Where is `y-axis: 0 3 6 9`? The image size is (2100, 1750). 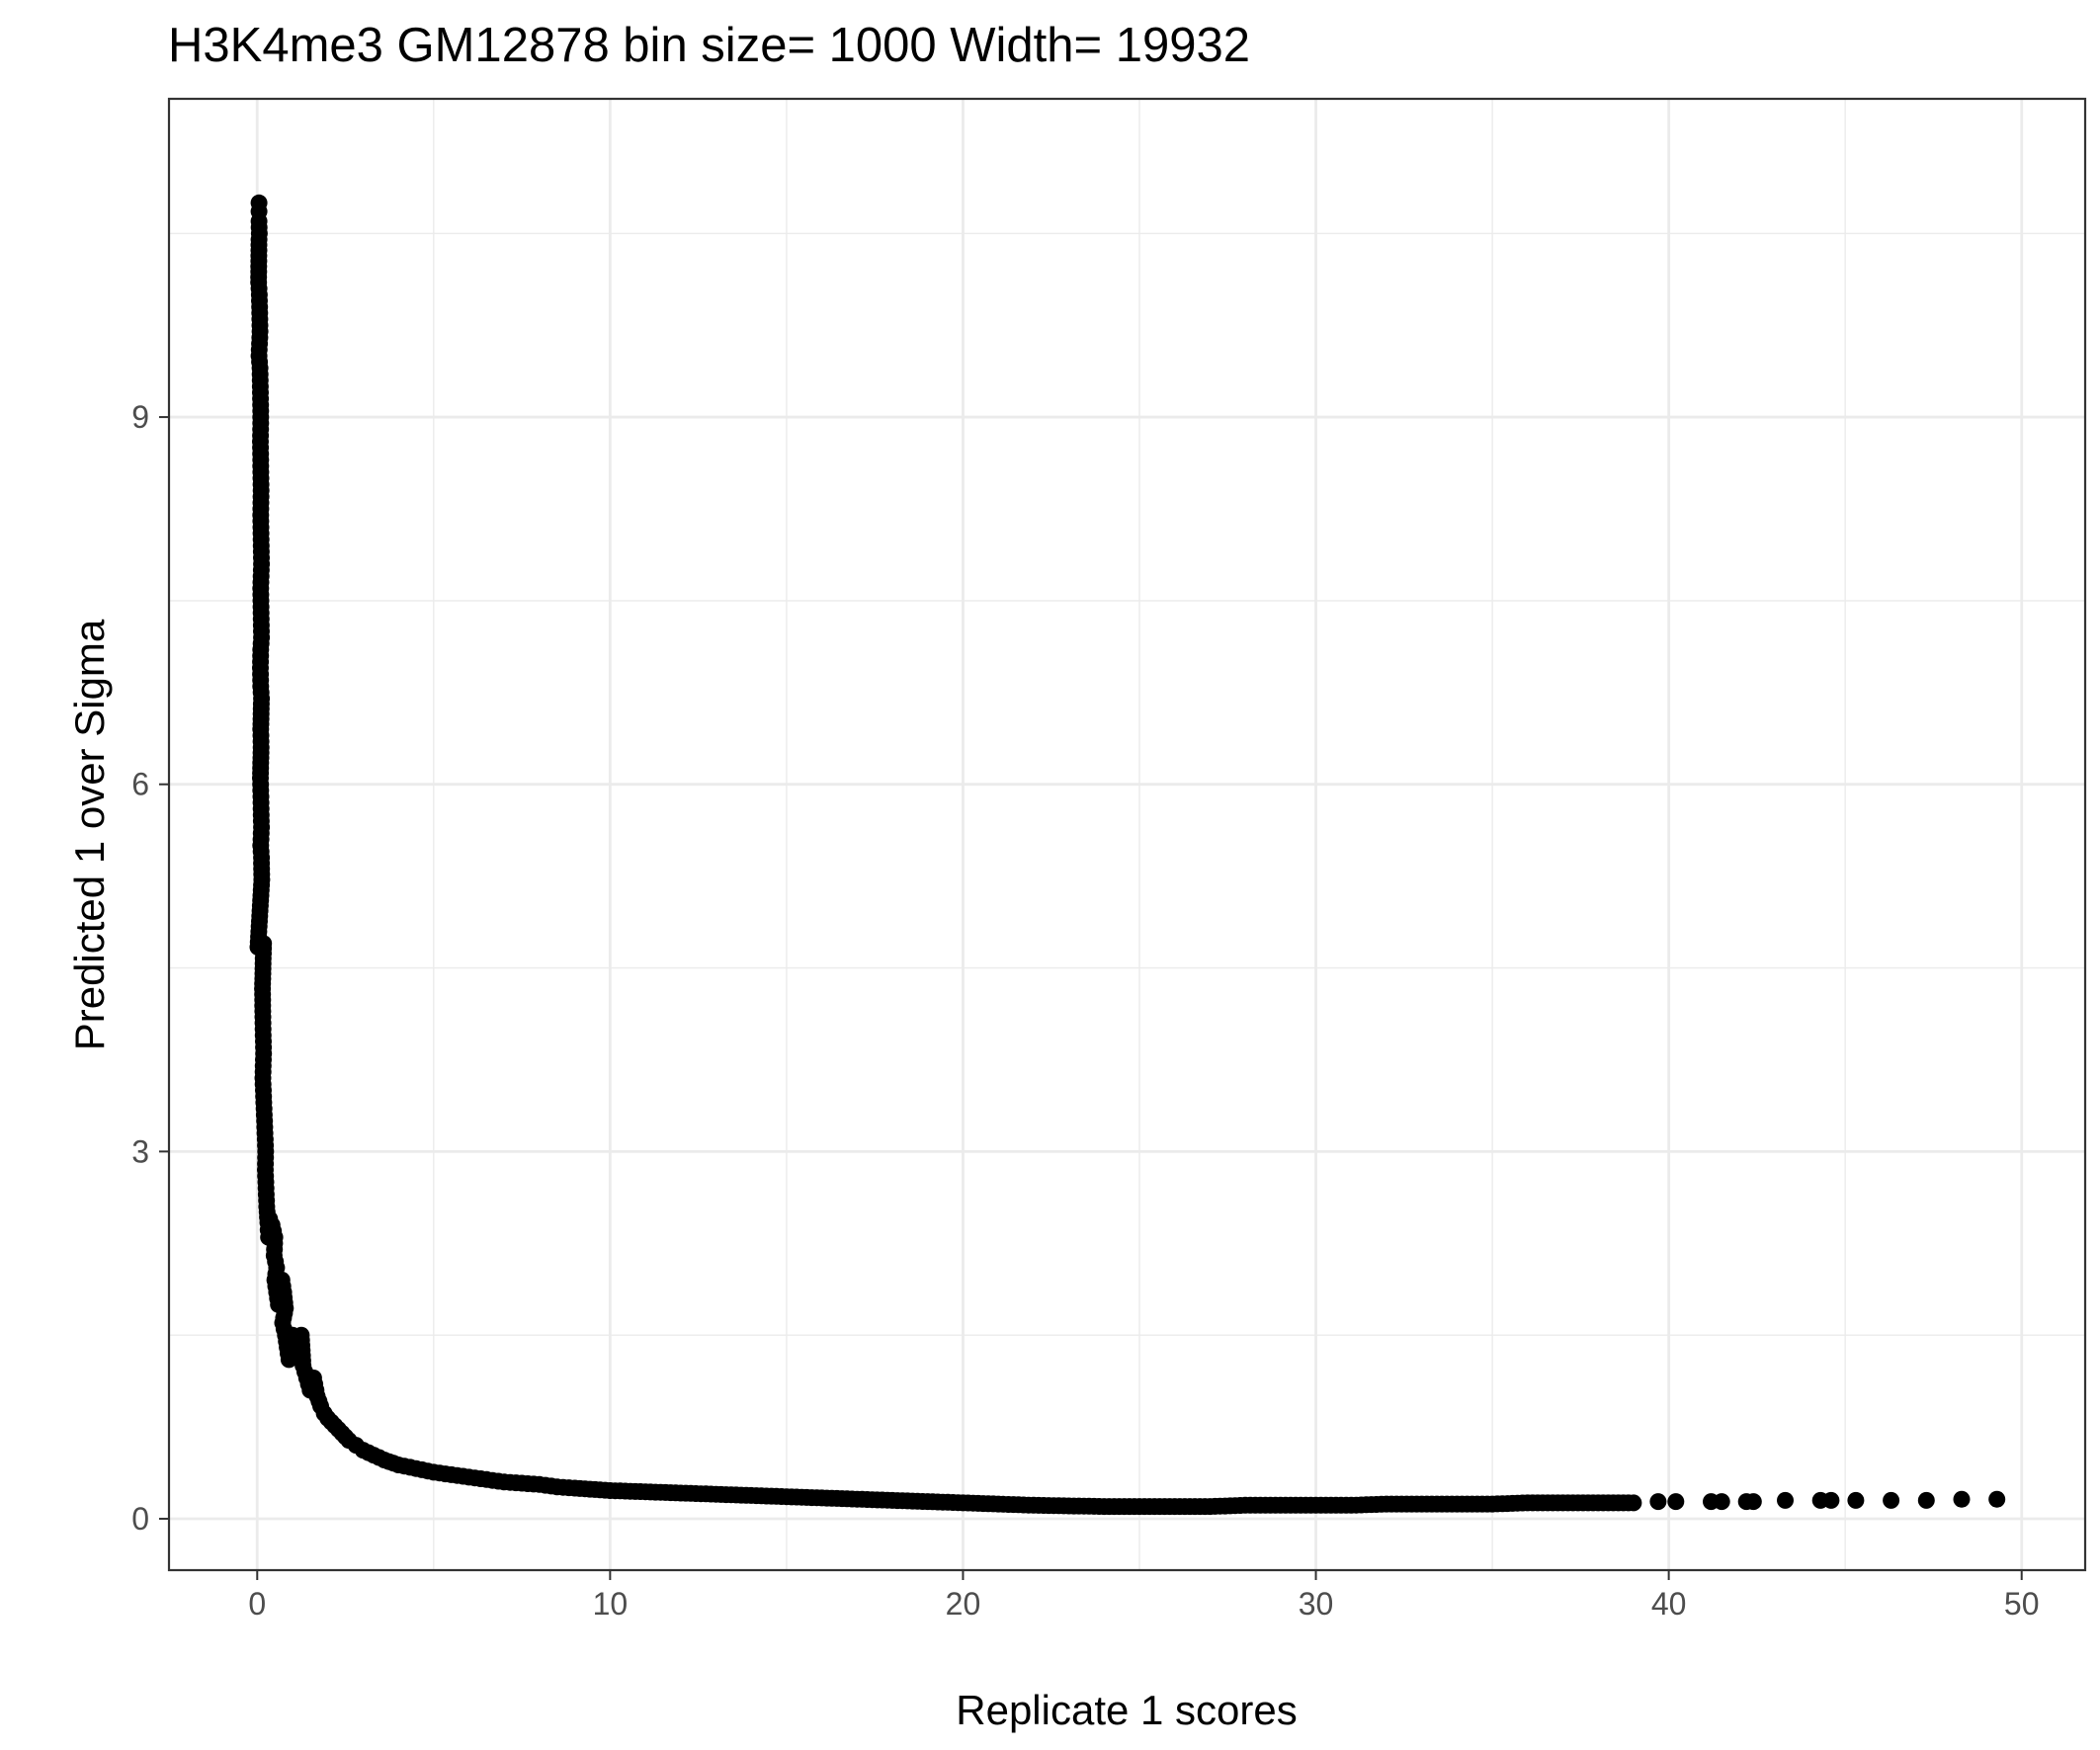 y-axis: 0 3 6 9 is located at coordinates (150, 968).